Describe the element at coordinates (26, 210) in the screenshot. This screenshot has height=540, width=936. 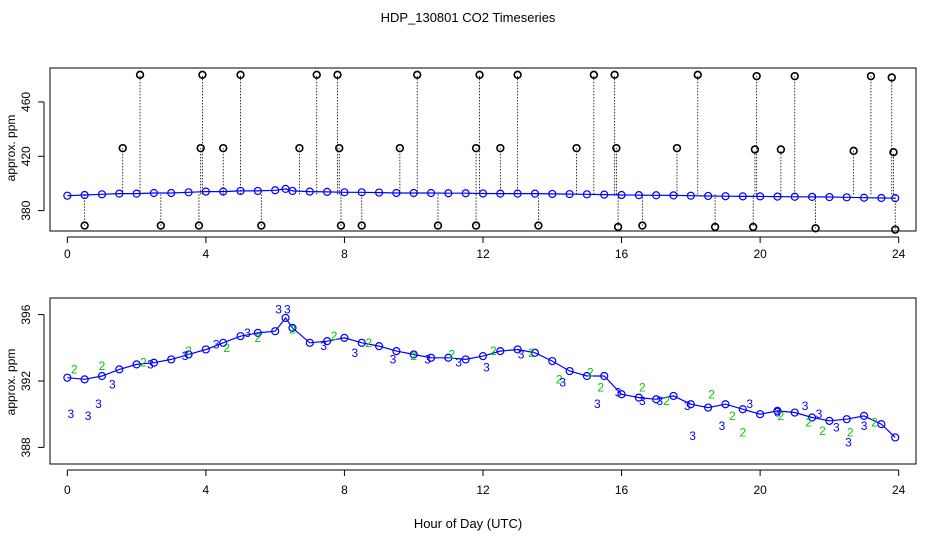
I see `top-y-tick-label: 380` at that location.